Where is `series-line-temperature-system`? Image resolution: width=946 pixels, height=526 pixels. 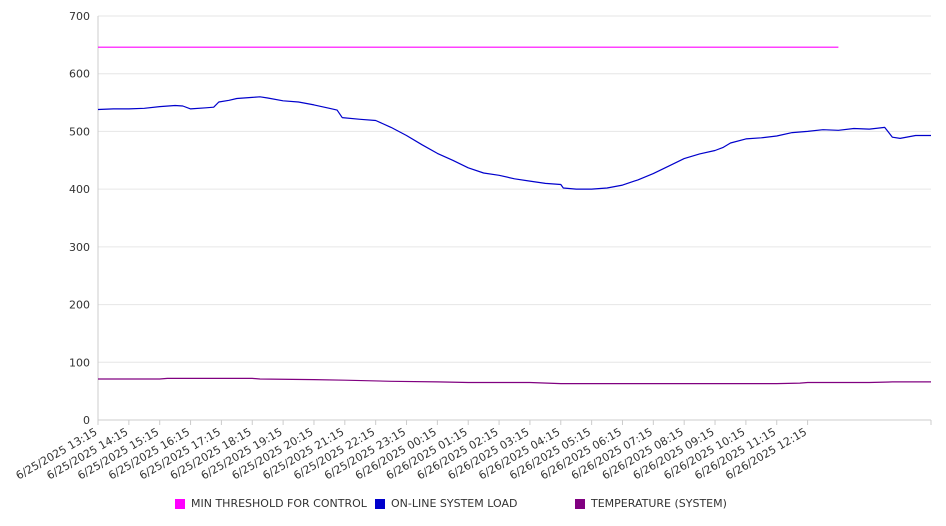
series-line-temperature-system is located at coordinates (514, 381).